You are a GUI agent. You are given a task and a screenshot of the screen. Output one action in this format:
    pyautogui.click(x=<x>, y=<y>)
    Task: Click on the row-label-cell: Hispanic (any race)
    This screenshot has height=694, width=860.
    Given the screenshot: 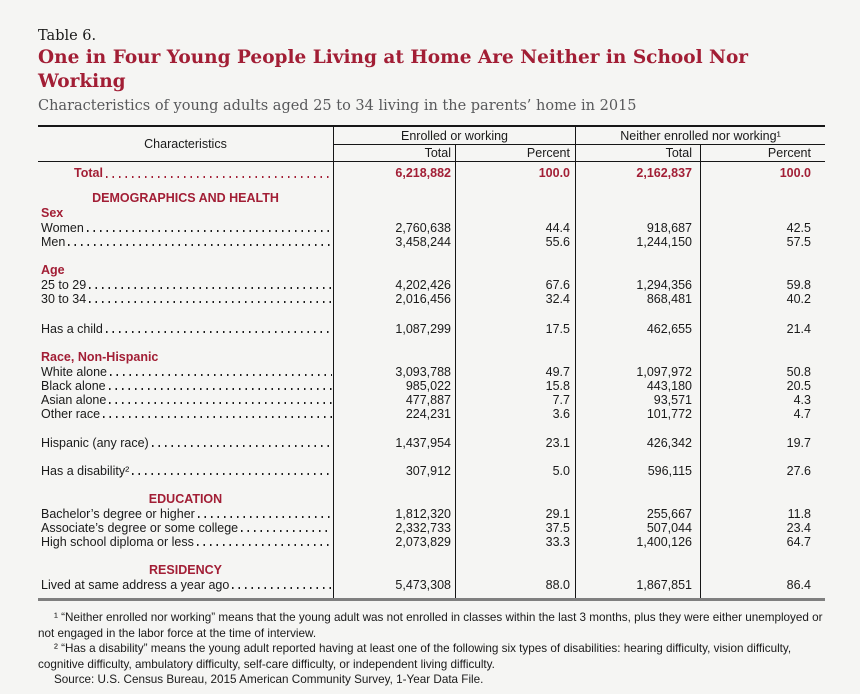 What is the action you would take?
    pyautogui.click(x=185, y=443)
    